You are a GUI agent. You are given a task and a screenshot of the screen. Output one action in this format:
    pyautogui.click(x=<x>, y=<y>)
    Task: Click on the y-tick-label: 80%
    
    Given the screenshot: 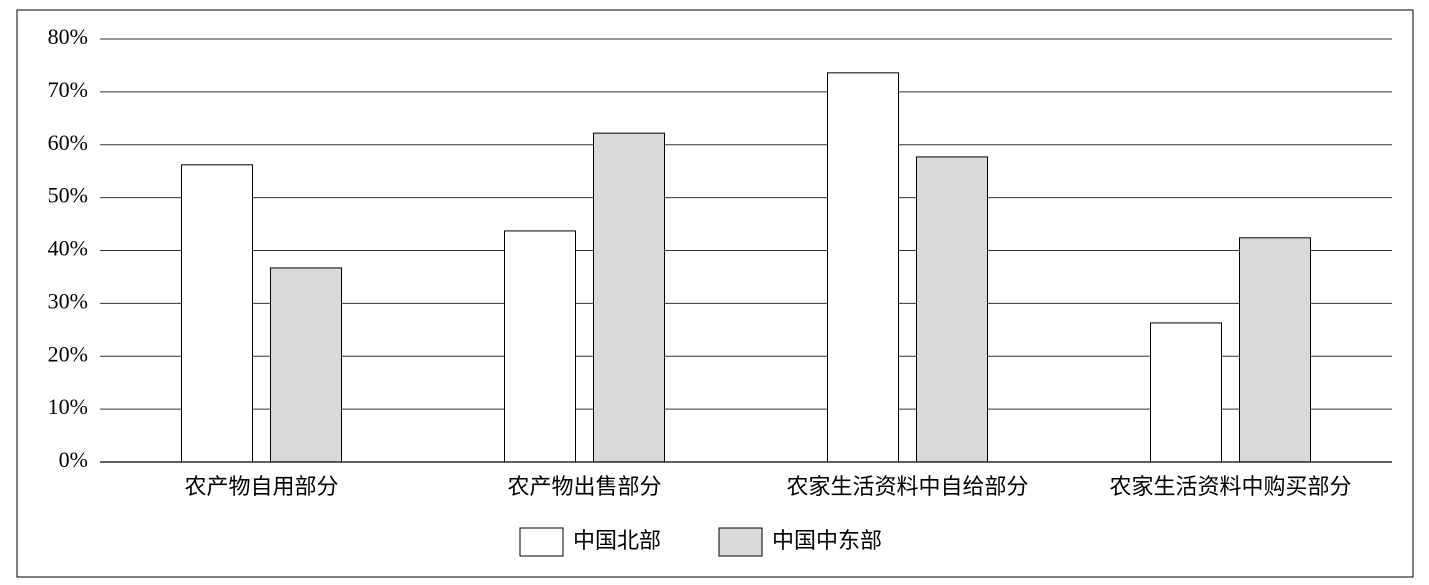 What is the action you would take?
    pyautogui.click(x=68, y=36)
    